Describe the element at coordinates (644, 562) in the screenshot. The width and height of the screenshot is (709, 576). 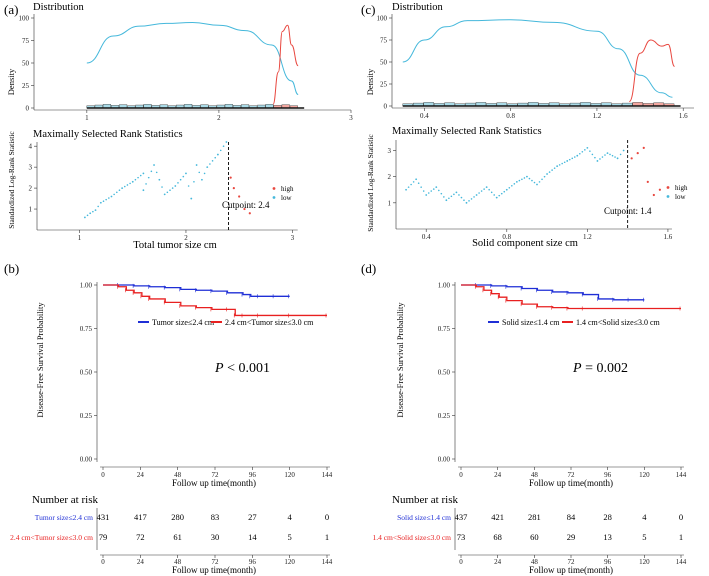
I see `x-tick-label: 120` at that location.